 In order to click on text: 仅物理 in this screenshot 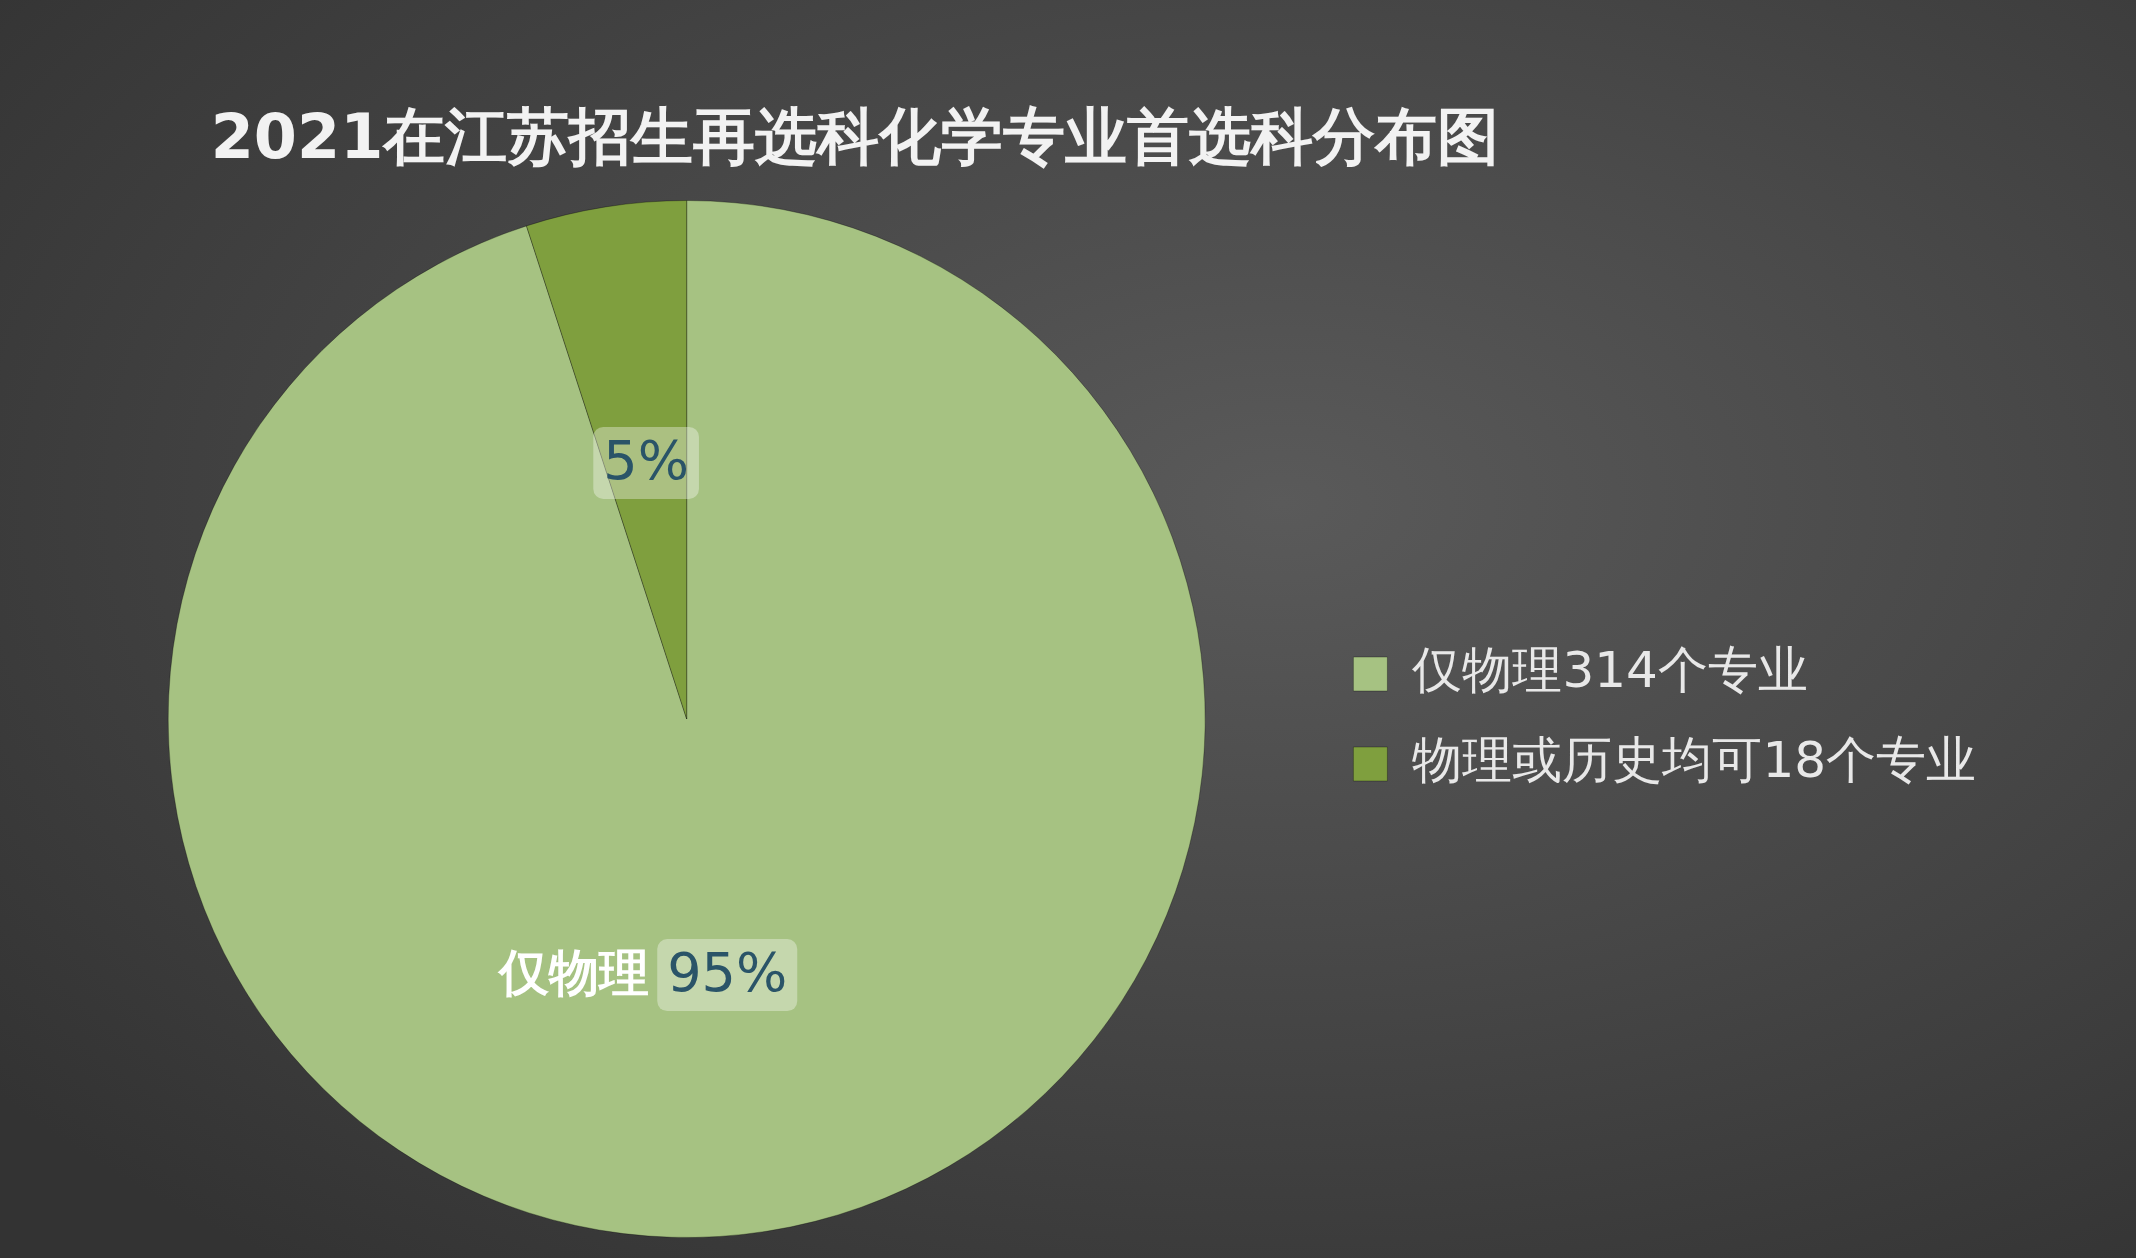, I will do `click(573, 973)`.